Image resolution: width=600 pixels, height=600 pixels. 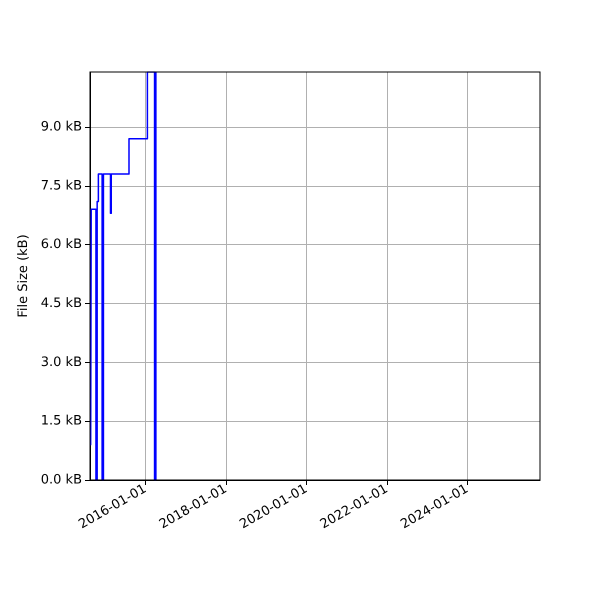 What do you see at coordinates (61, 186) in the screenshot?
I see `y-tick-label: 7.5 kB` at bounding box center [61, 186].